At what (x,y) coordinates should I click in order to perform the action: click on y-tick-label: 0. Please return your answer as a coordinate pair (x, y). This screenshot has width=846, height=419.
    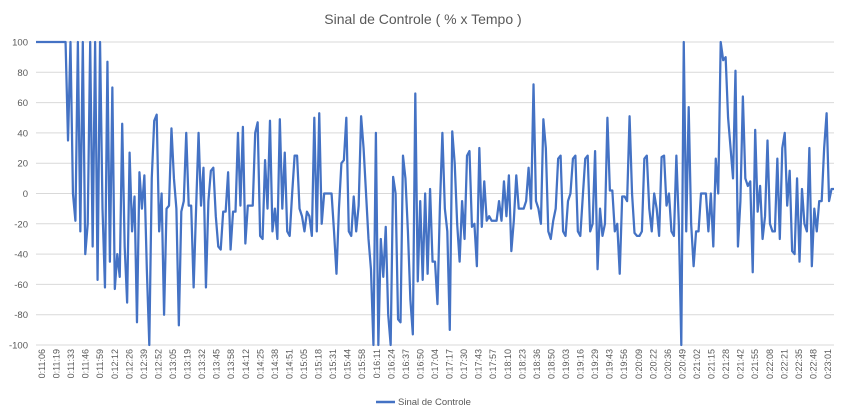
    Looking at the image, I should click on (25, 194).